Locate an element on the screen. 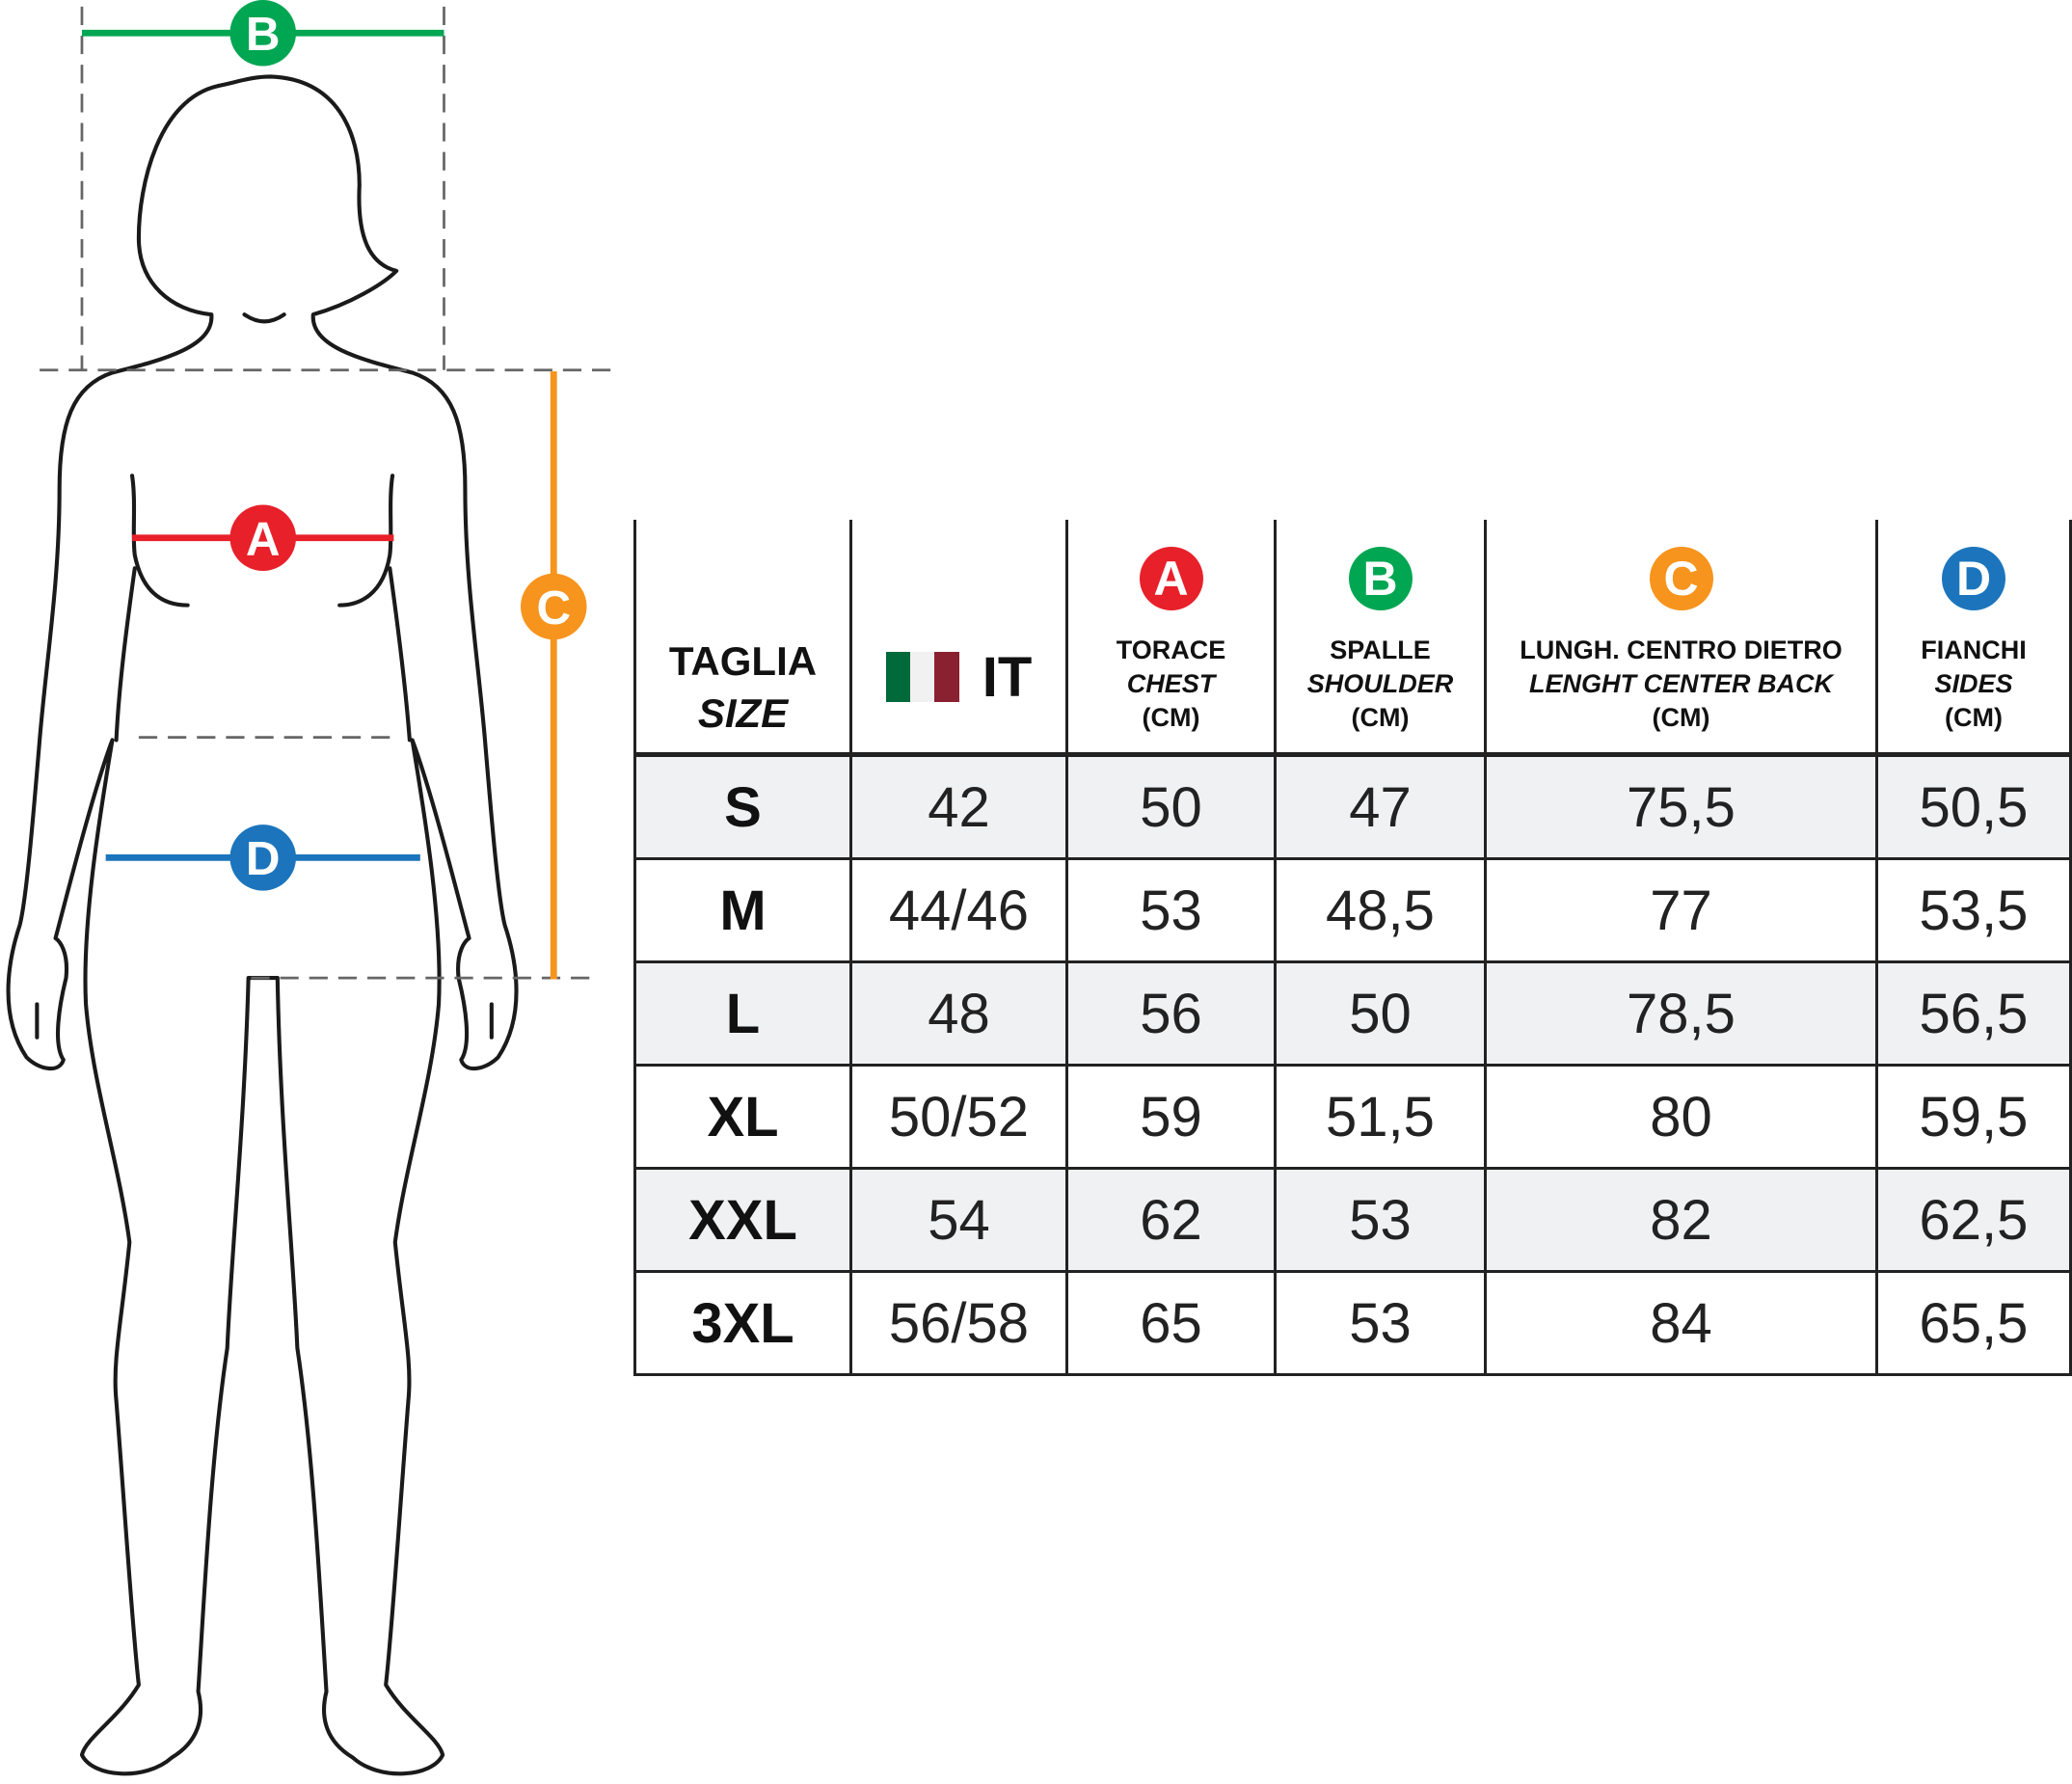  table-row: S 42 50 47 75,5 50,5 is located at coordinates (1352, 807).